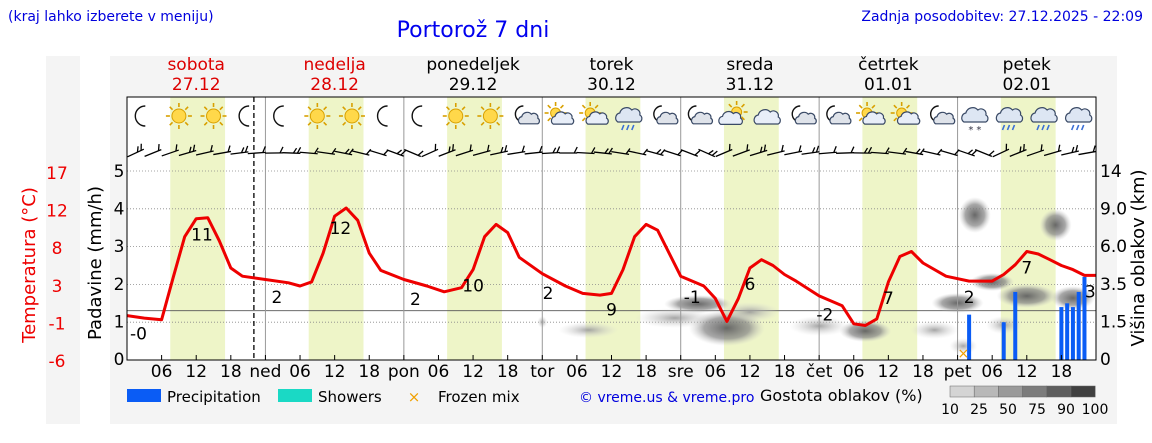 This screenshot has height=443, width=1152. Describe the element at coordinates (839, 115) in the screenshot. I see `weather-icon-moon-cloud` at that location.